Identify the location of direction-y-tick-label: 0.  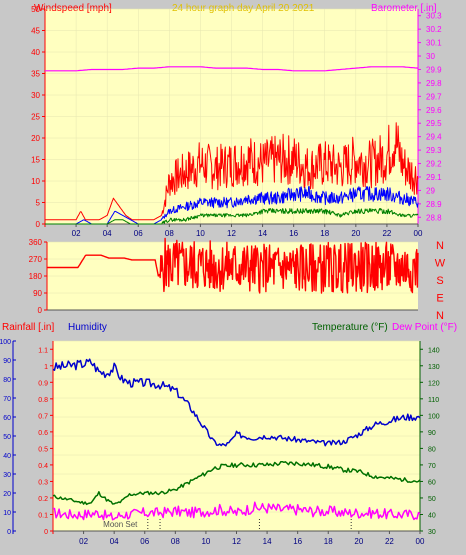
(40, 310).